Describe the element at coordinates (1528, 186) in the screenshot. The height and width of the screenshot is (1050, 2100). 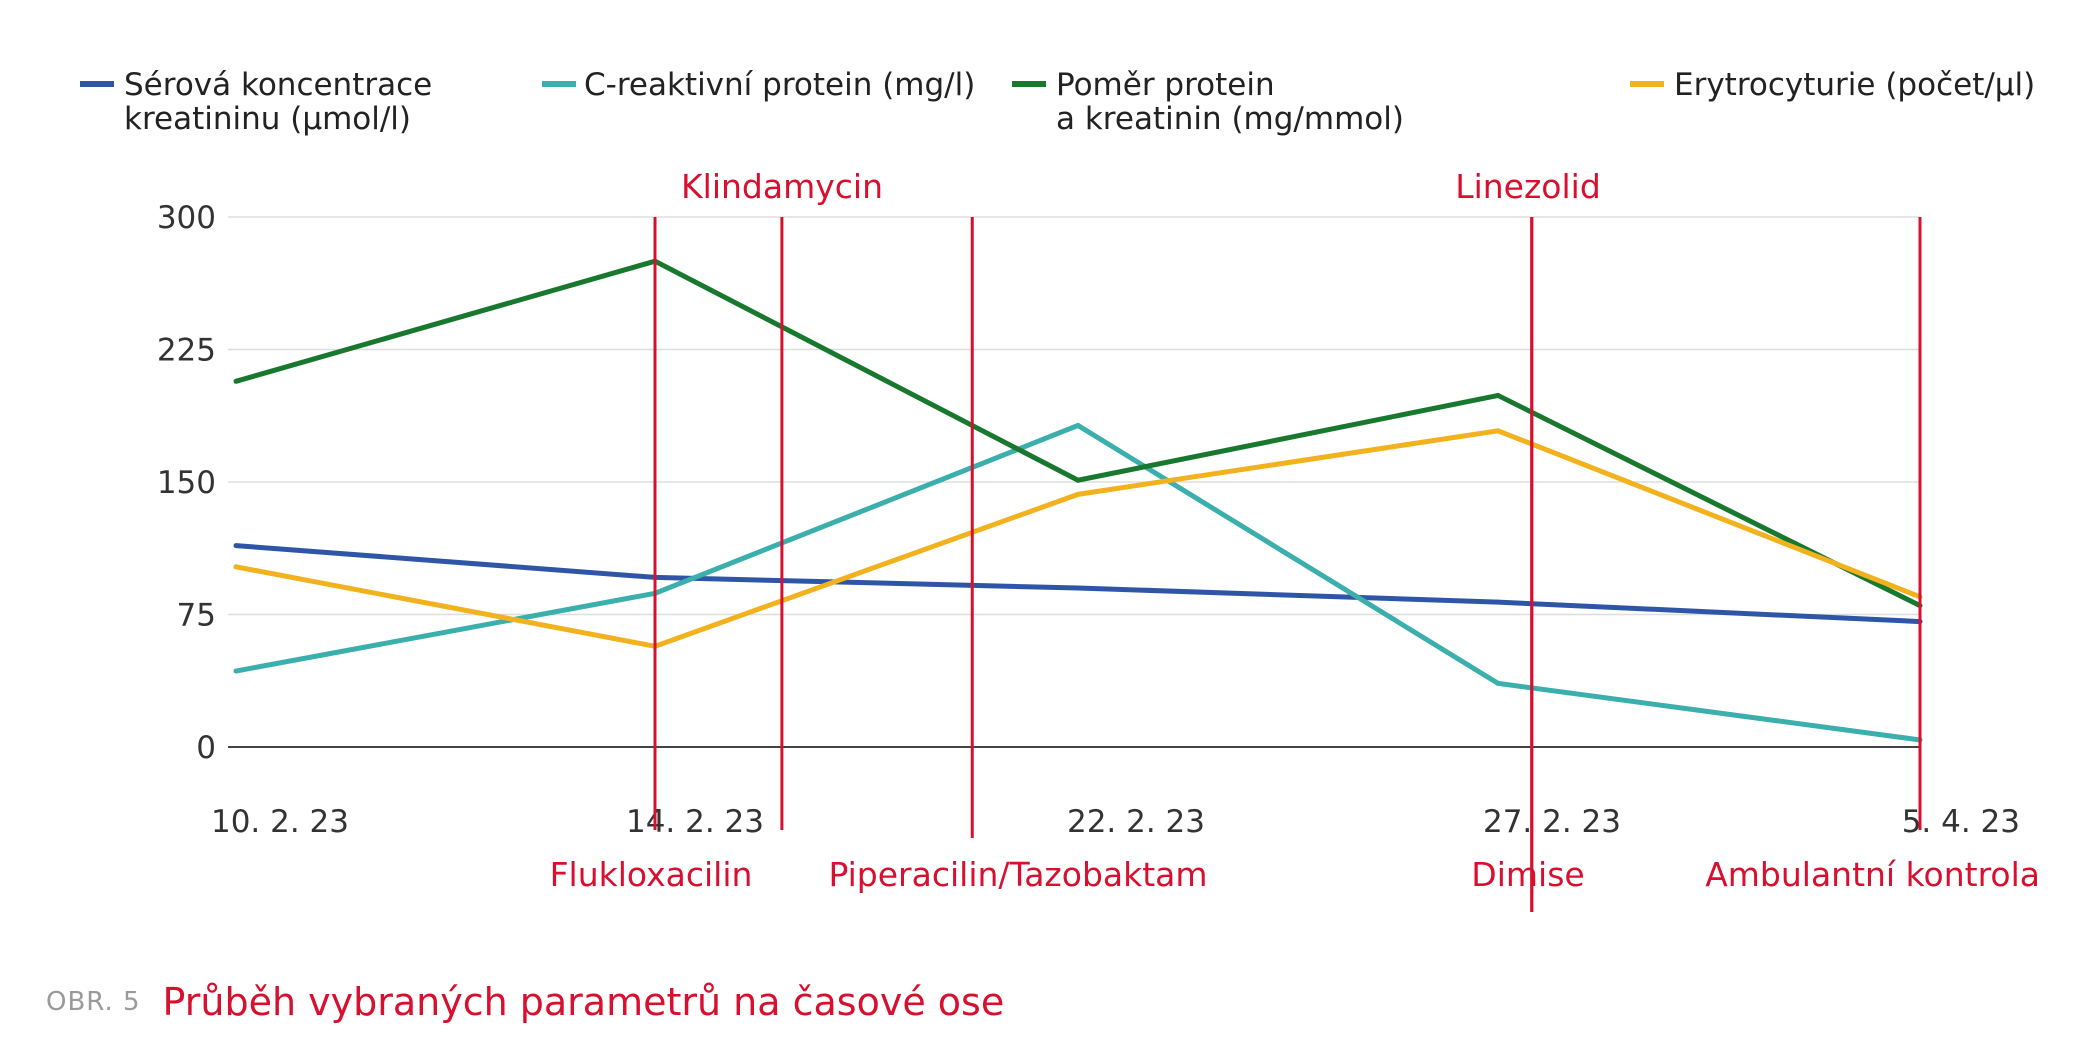
I see `event-label: Linezolid` at that location.